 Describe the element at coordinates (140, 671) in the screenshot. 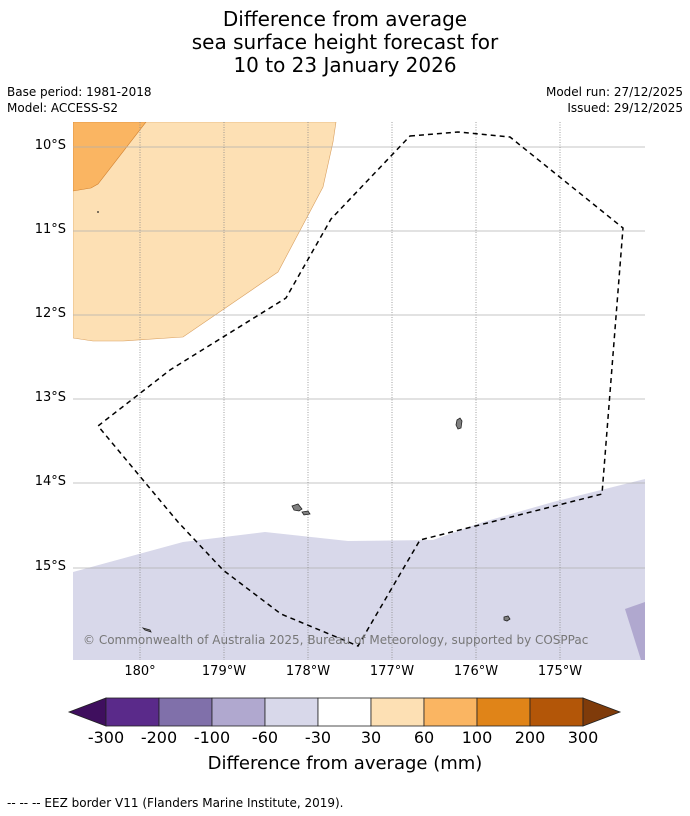

I see `lon-label-180: 180°` at that location.